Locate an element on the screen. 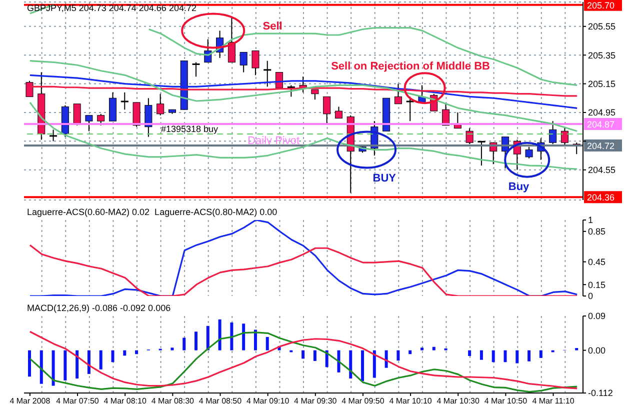 This screenshot has height=407, width=625. y-tick-label: 205.55 is located at coordinates (602, 27).